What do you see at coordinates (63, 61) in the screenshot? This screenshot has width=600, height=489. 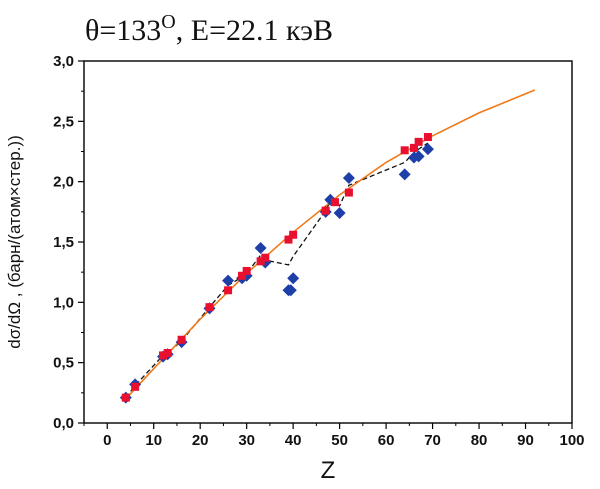 I see `y-tick-label: 3,0` at bounding box center [63, 61].